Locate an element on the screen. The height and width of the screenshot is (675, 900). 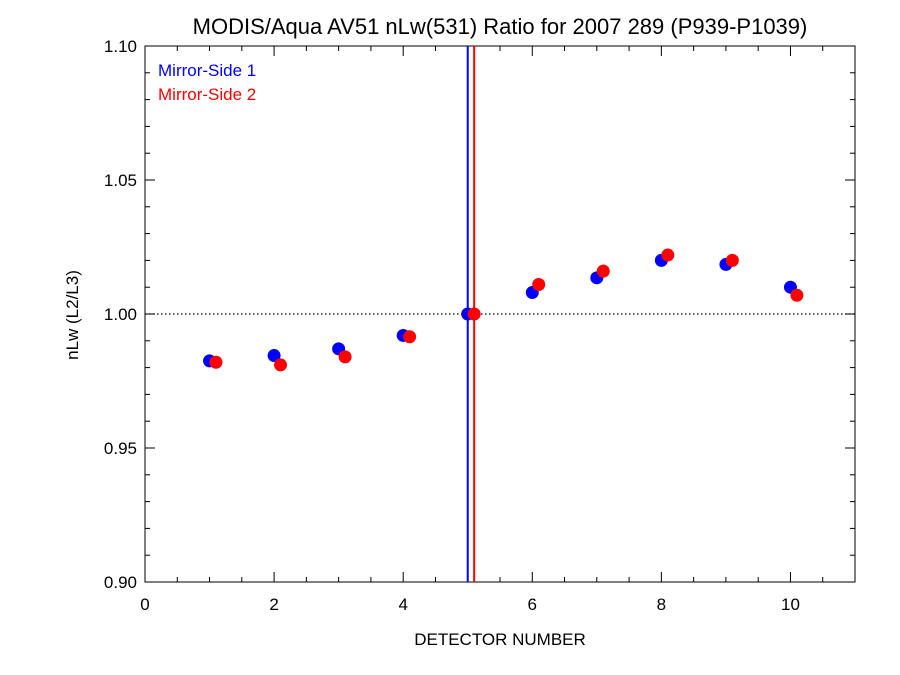
legend: Mirror-Side 1 Mirror-Side 2 is located at coordinates (207, 82).